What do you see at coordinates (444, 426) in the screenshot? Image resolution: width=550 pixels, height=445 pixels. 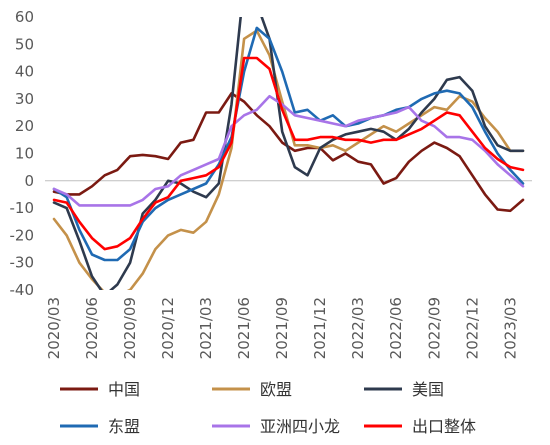 I see `legend-label: 出口整体` at bounding box center [444, 426].